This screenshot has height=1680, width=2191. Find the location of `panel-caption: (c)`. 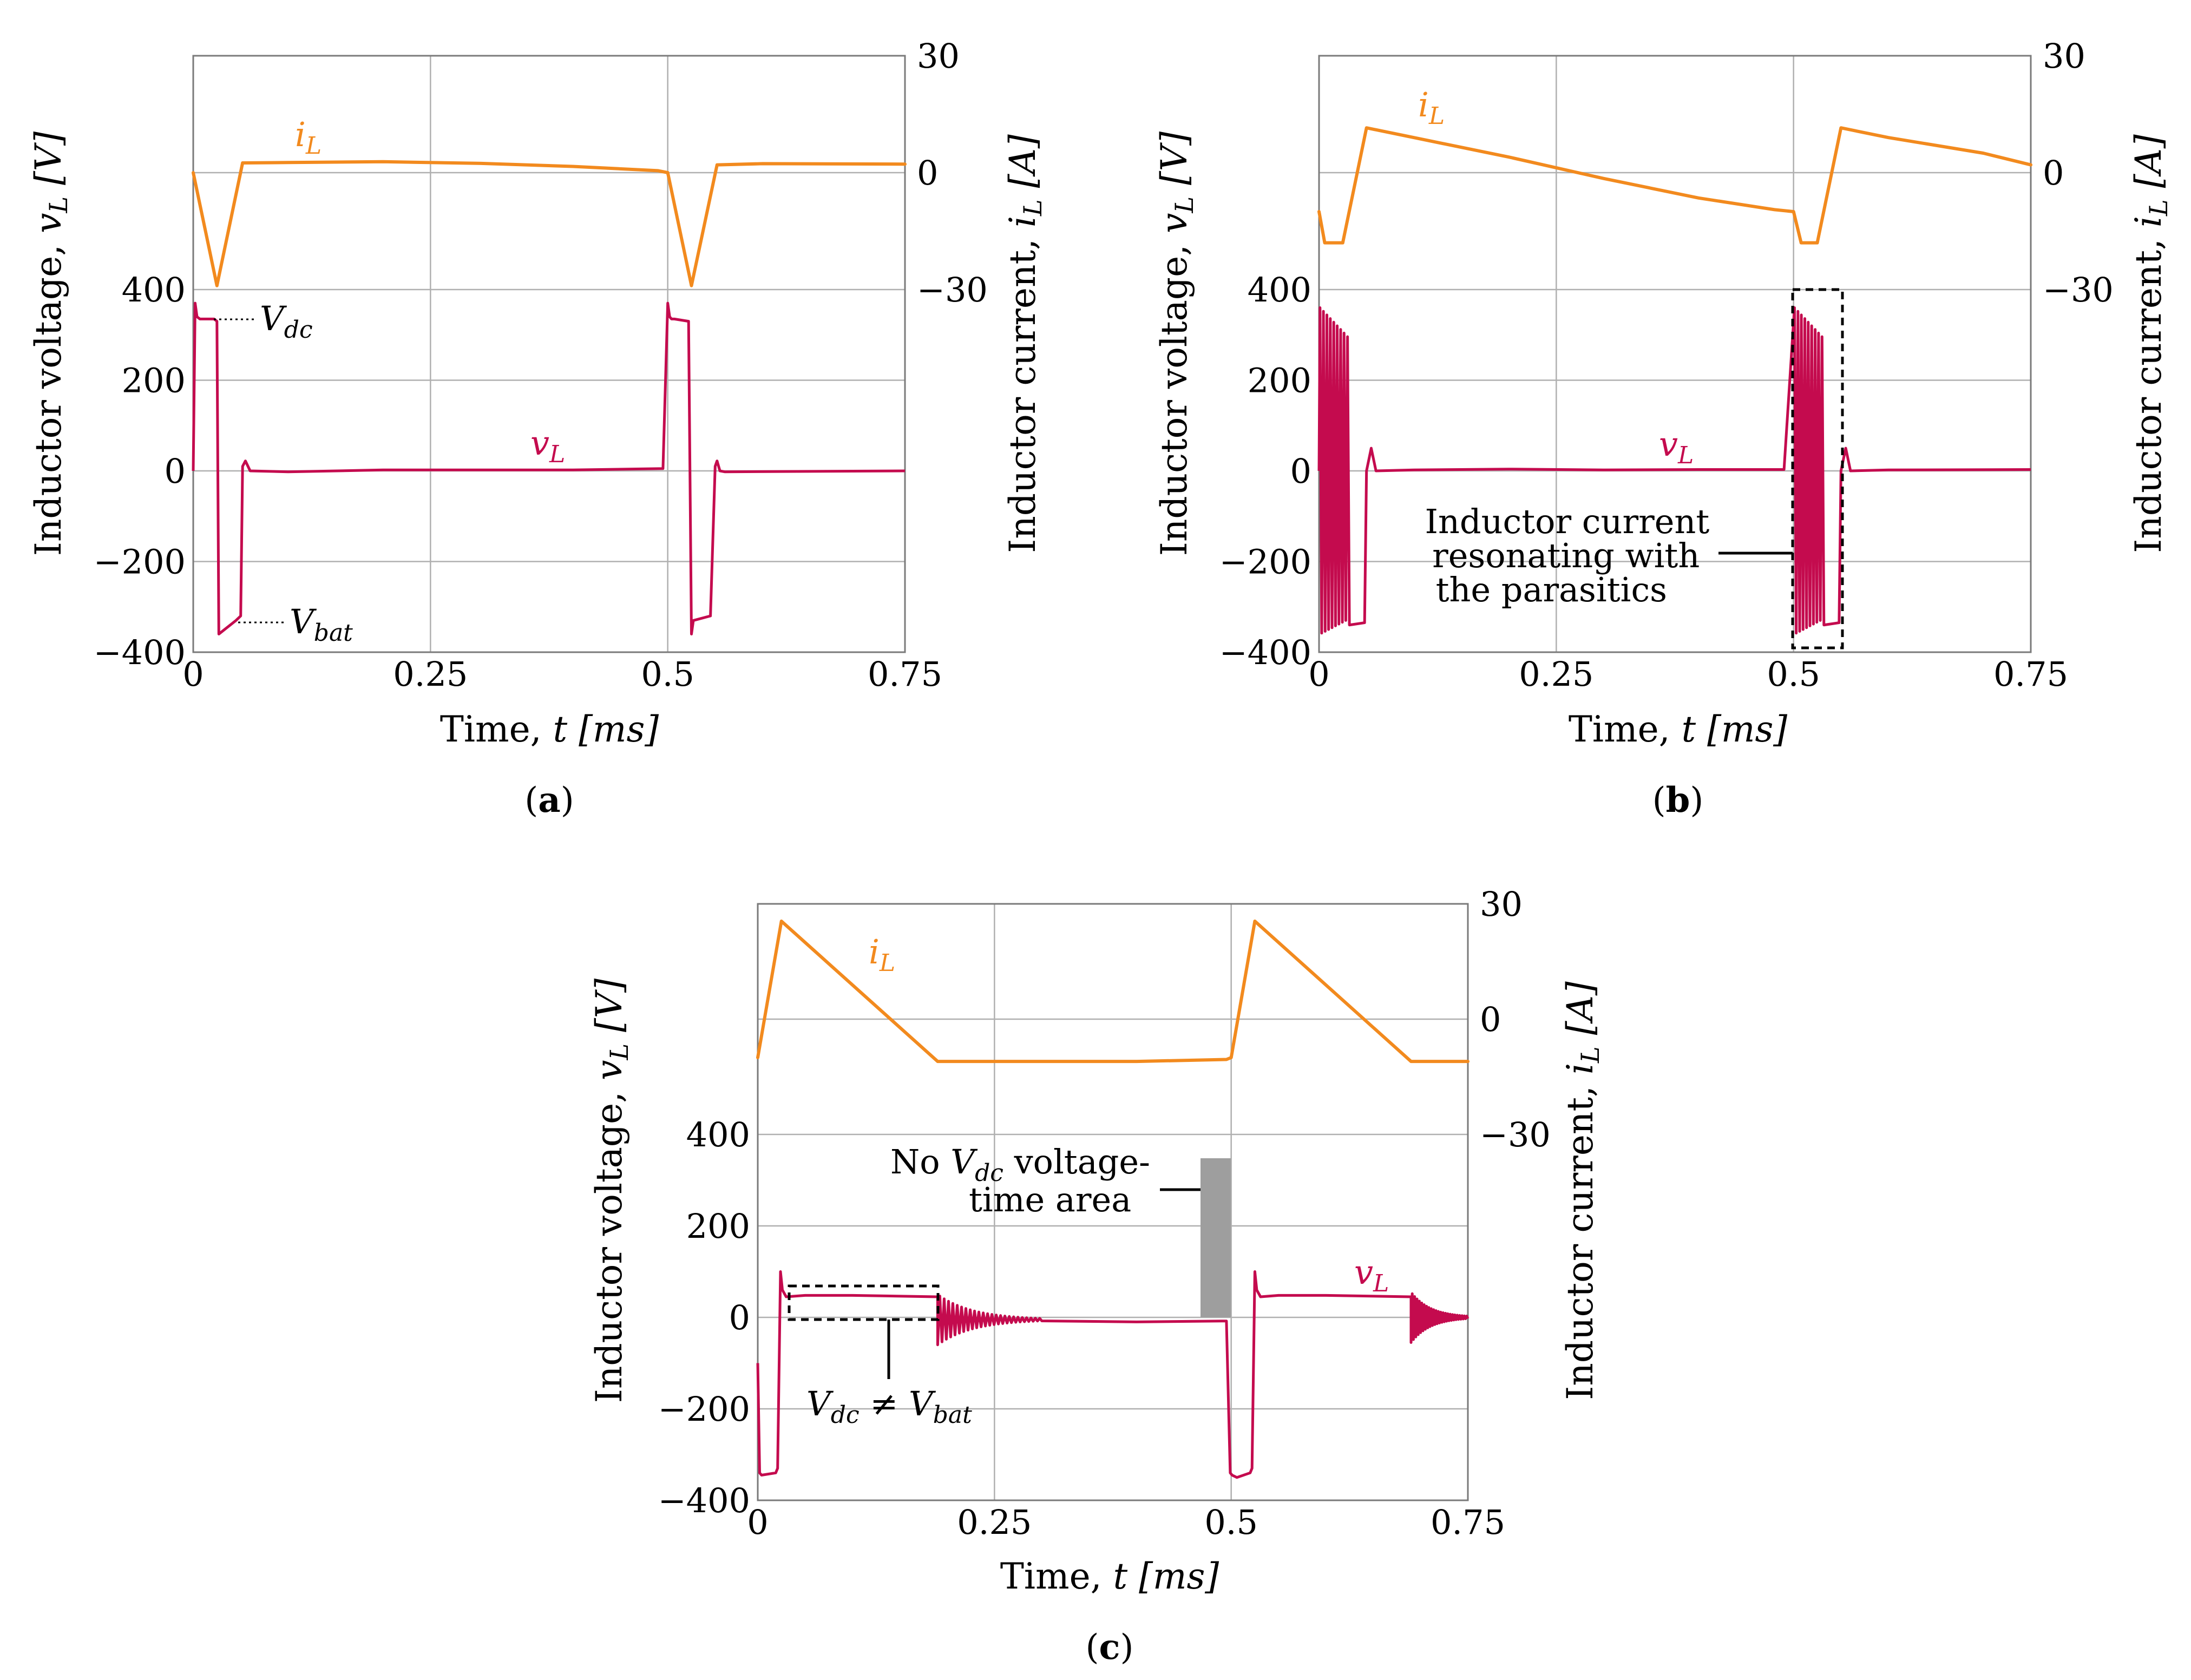

panel-caption: (c) is located at coordinates (1110, 1647).